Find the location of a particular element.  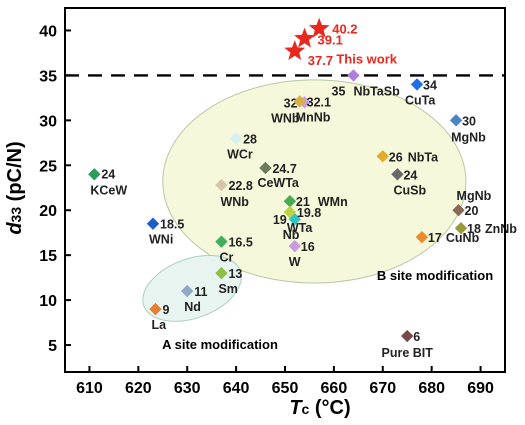

star-point-37-7: 37.7 is located at coordinates (308, 54).